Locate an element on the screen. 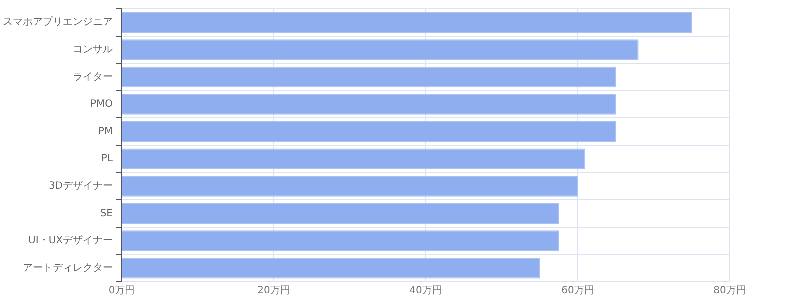 Image resolution: width=800 pixels, height=300 pixels. y-tick-label: PL is located at coordinates (107, 159).